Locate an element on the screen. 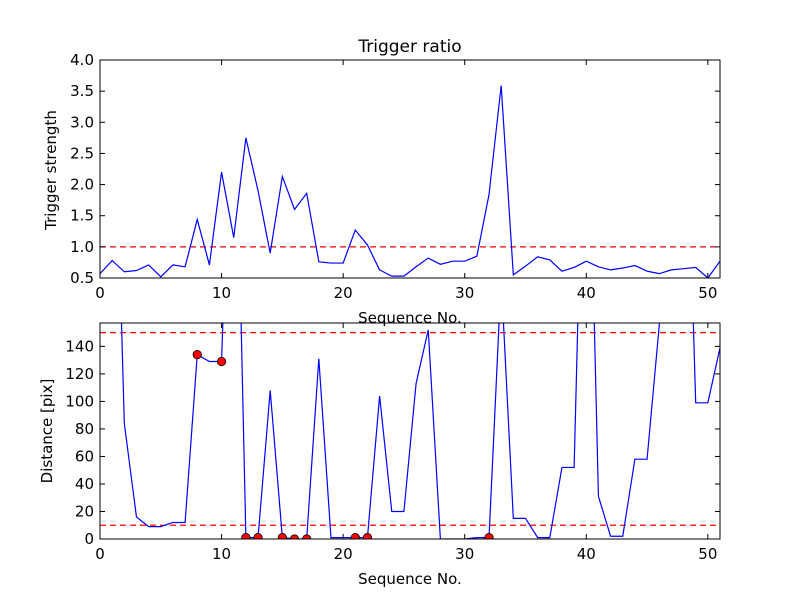 The width and height of the screenshot is (800, 600). y-tick-label: 80 is located at coordinates (84, 429).